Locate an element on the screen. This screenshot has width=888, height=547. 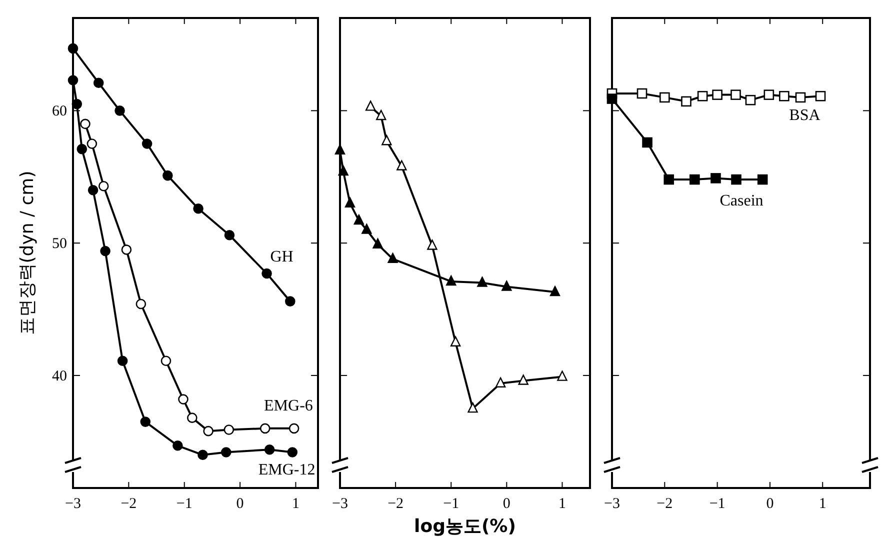
y-axis-title: 표면장력(dyn / cm) is located at coordinates (27, 253).